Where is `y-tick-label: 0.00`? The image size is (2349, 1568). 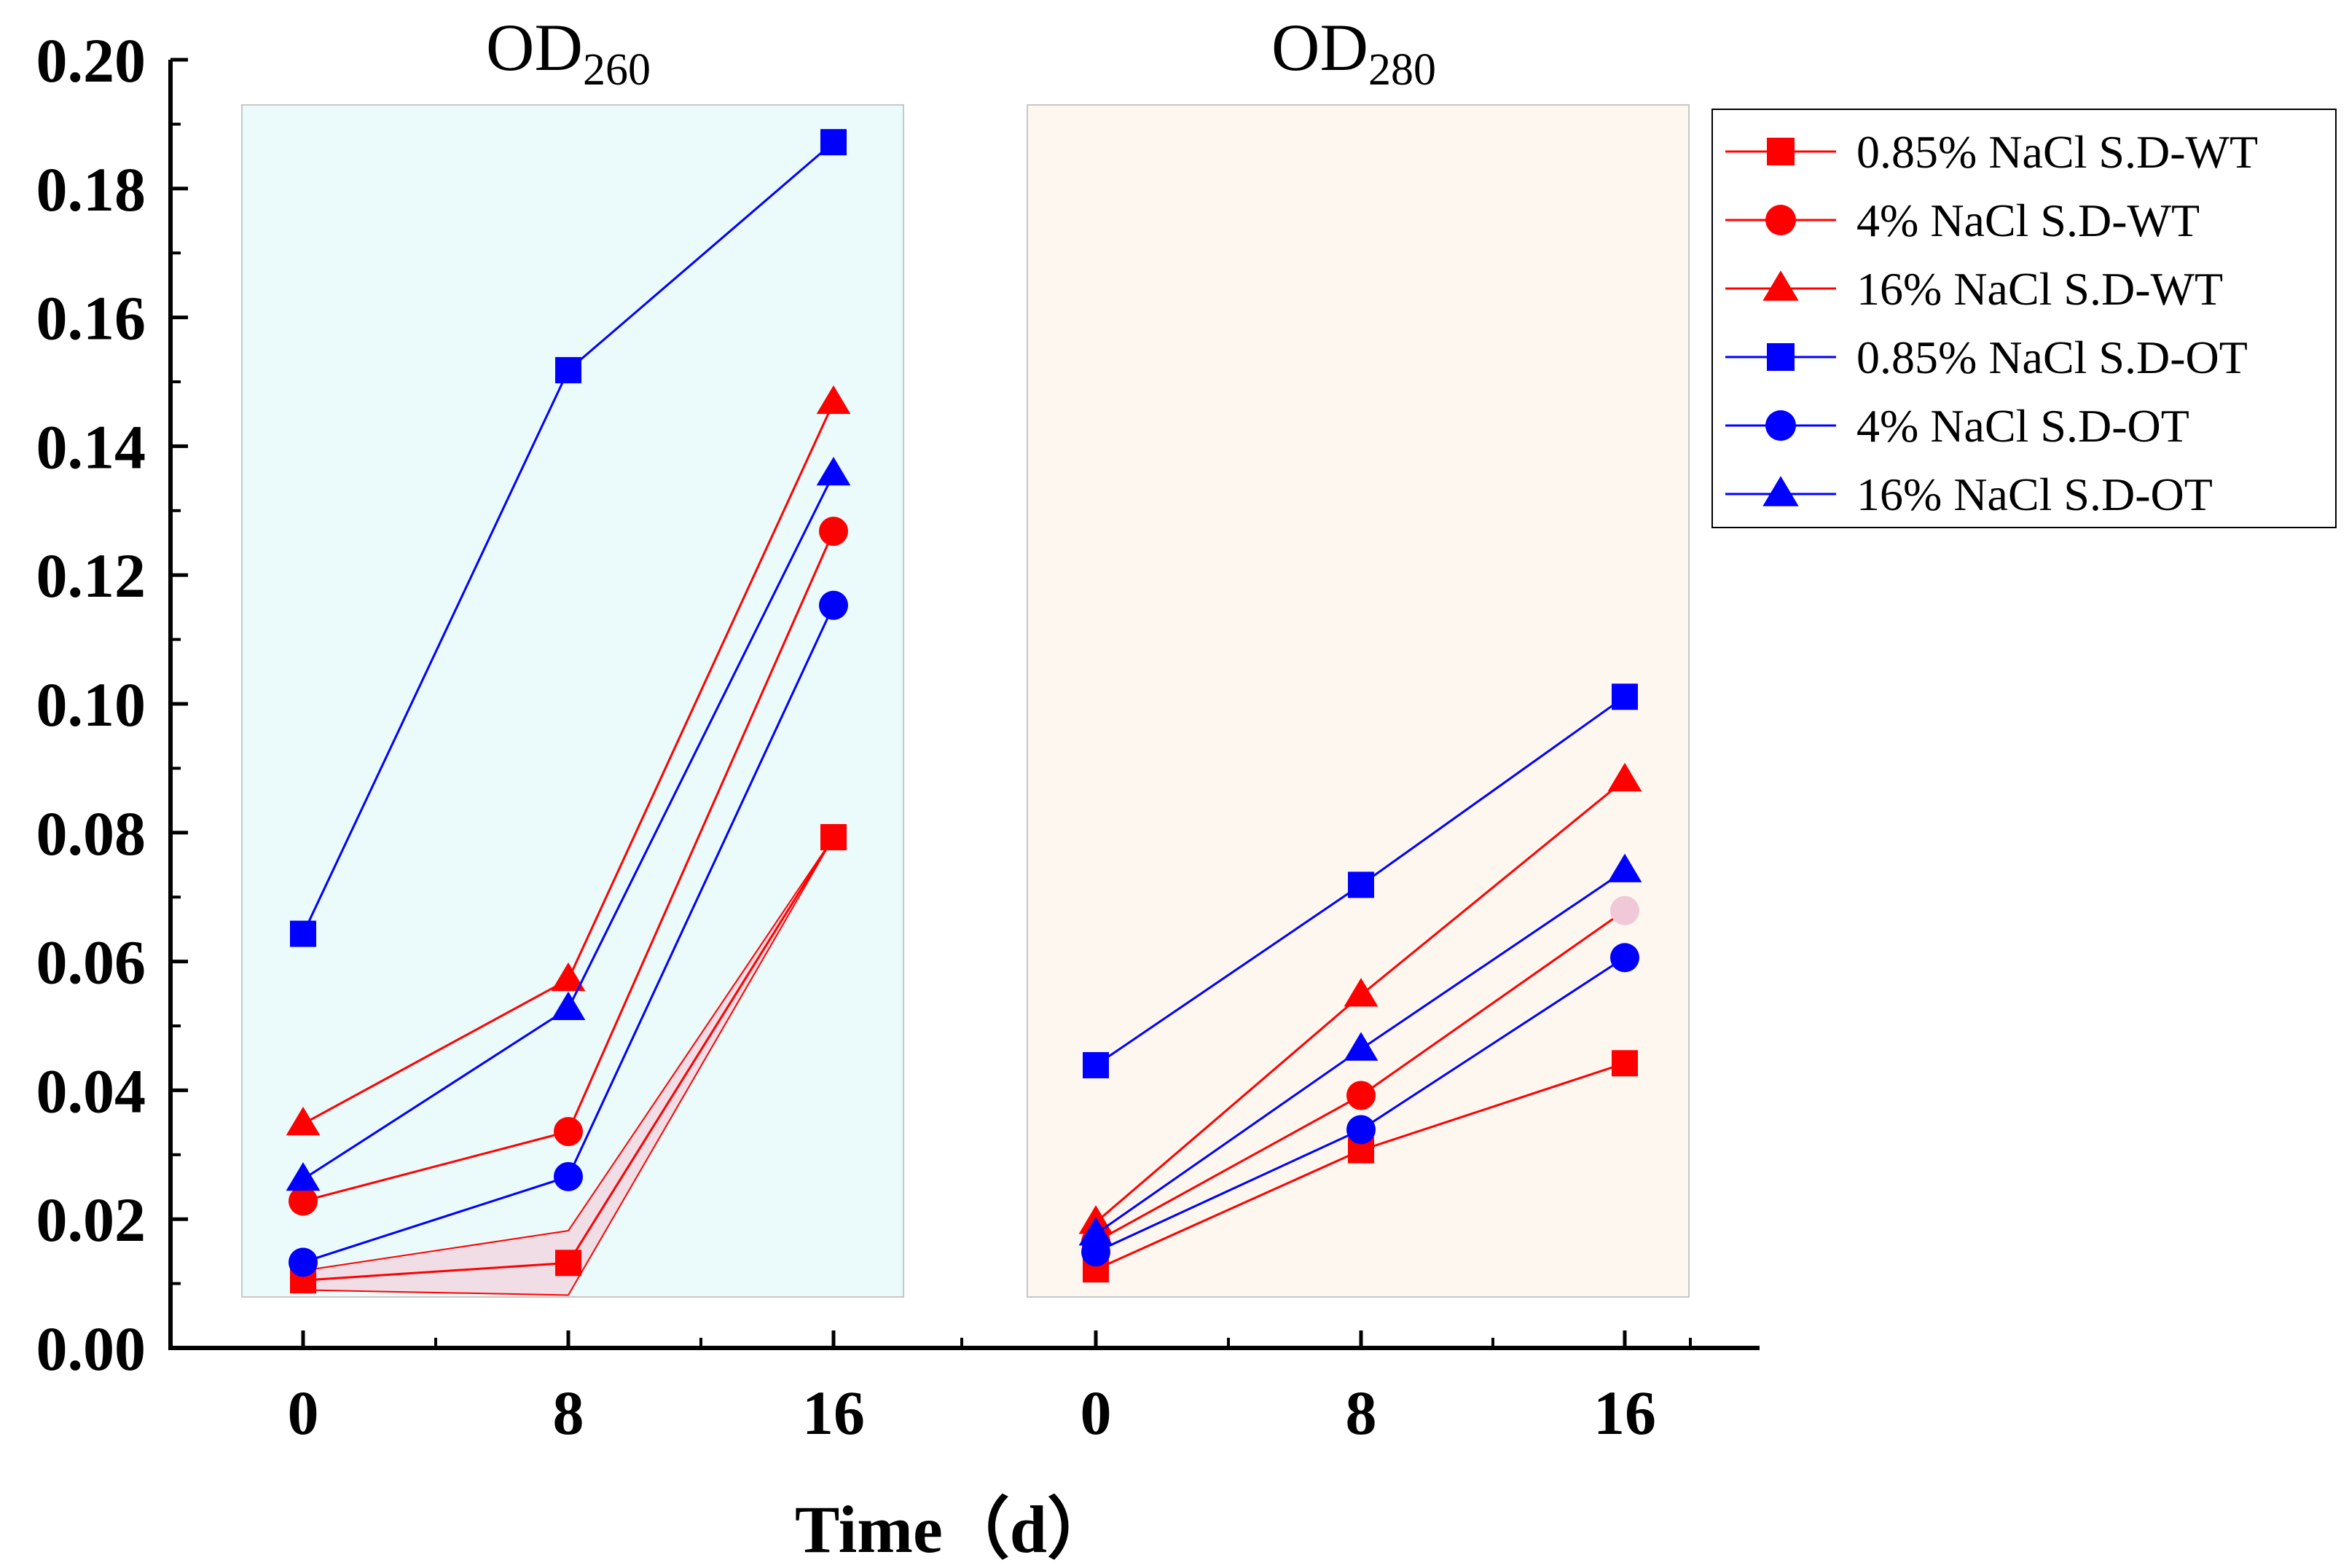
y-tick-label: 0.00 is located at coordinates (91, 1349).